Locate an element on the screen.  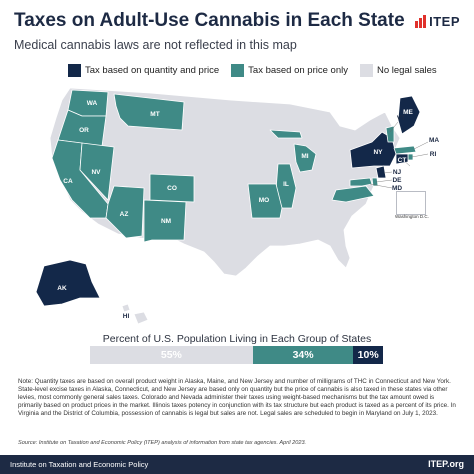
label-me: ME is located at coordinates (408, 112).